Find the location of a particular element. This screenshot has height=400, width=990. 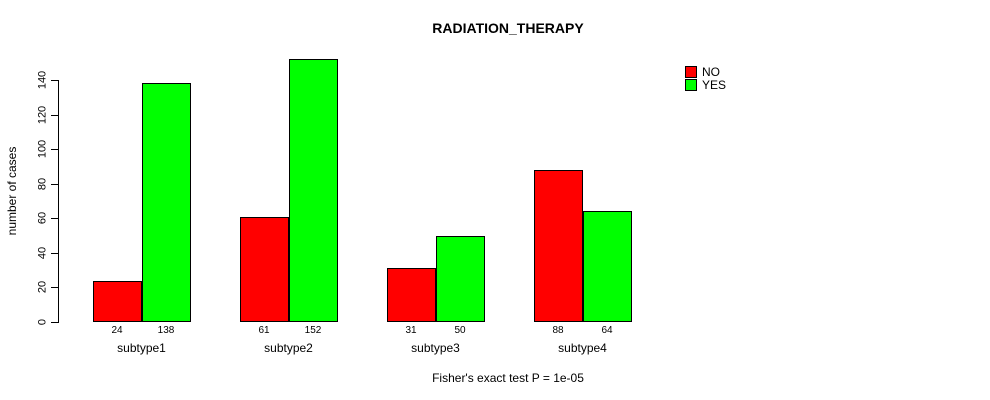

bar-no-subtype4 is located at coordinates (558, 246).